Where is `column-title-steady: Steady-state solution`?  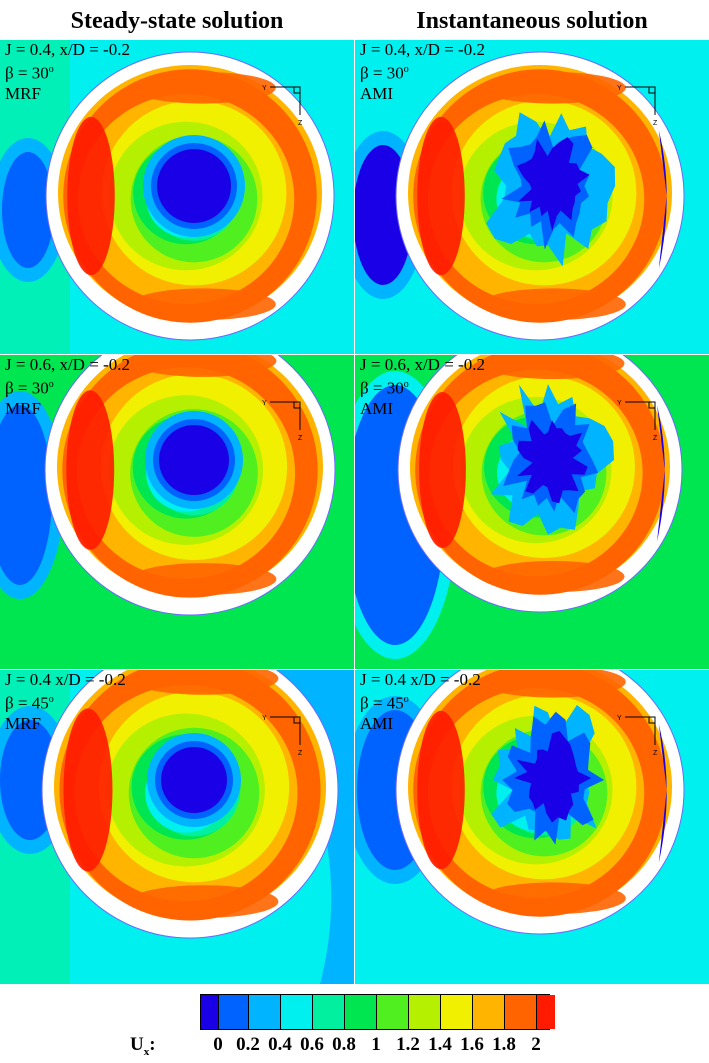
column-title-steady: Steady-state solution is located at coordinates (177, 21).